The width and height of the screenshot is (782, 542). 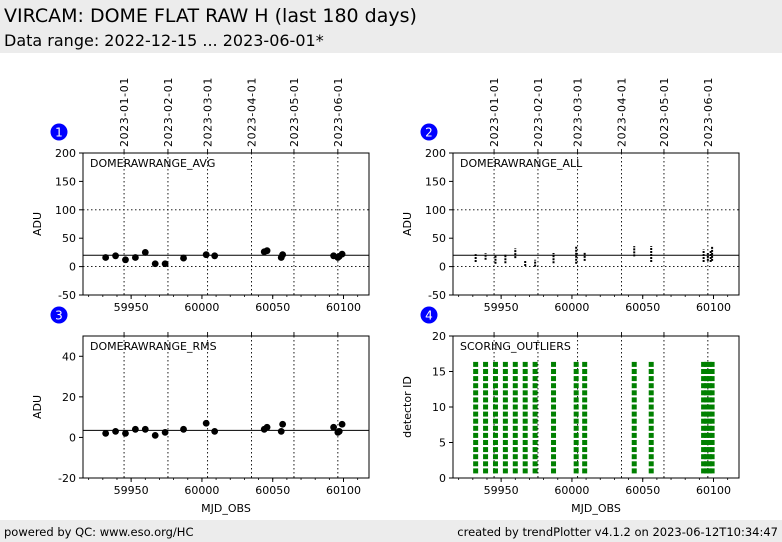 What do you see at coordinates (153, 346) in the screenshot?
I see `panel-3-panel-title: DOMERAWRANGE_RMS` at bounding box center [153, 346].